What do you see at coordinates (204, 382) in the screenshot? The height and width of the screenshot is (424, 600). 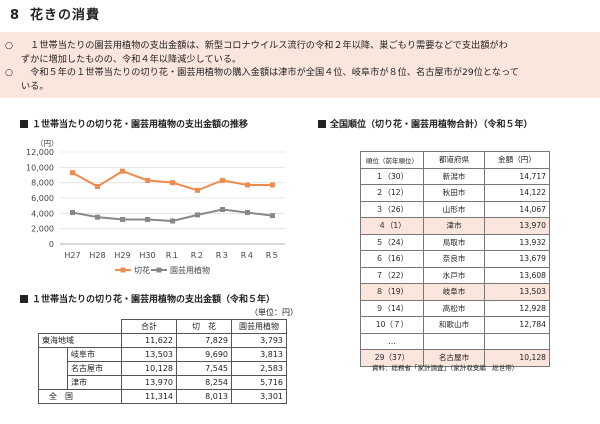 I see `cell-cut: 8,254` at bounding box center [204, 382].